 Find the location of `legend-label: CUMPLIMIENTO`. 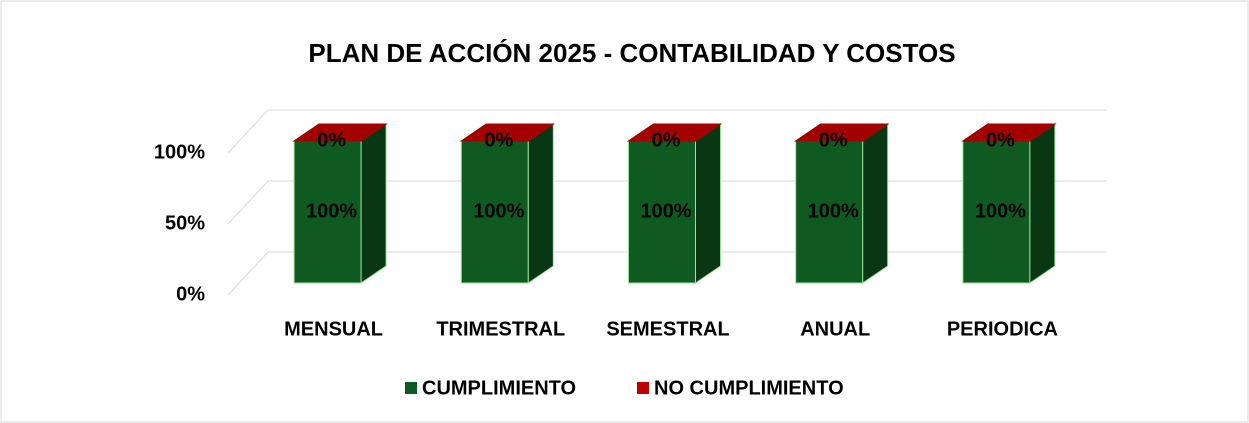

legend-label: CUMPLIMIENTO is located at coordinates (499, 388).